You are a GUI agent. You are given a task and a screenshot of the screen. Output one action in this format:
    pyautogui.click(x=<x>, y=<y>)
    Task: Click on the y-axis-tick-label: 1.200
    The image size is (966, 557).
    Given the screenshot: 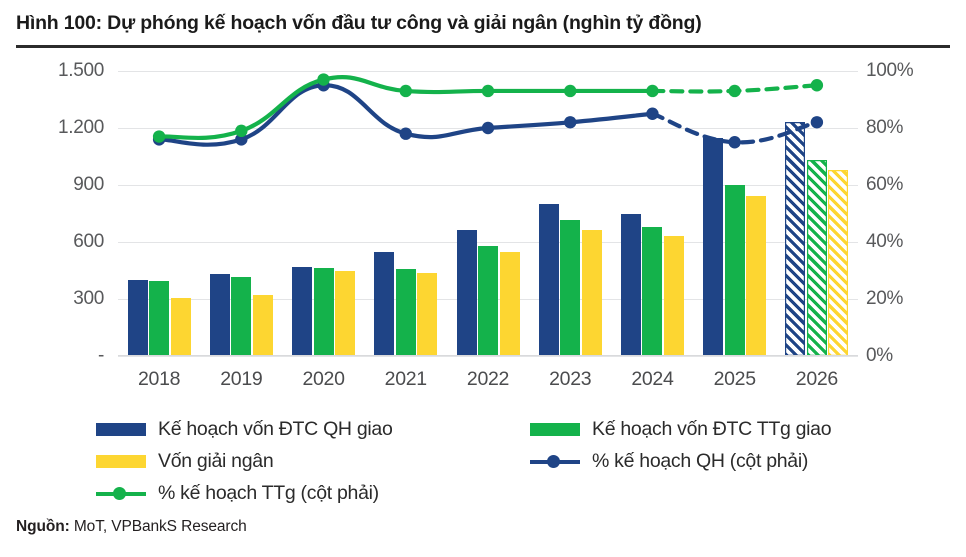 What is the action you would take?
    pyautogui.click(x=80, y=127)
    